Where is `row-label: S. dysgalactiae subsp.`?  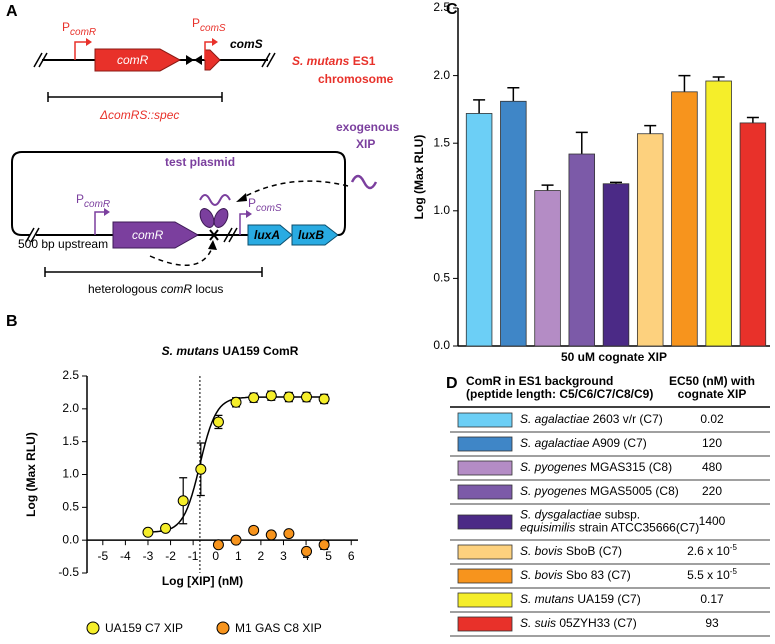 row-label: S. dysgalactiae subsp. is located at coordinates (580, 515).